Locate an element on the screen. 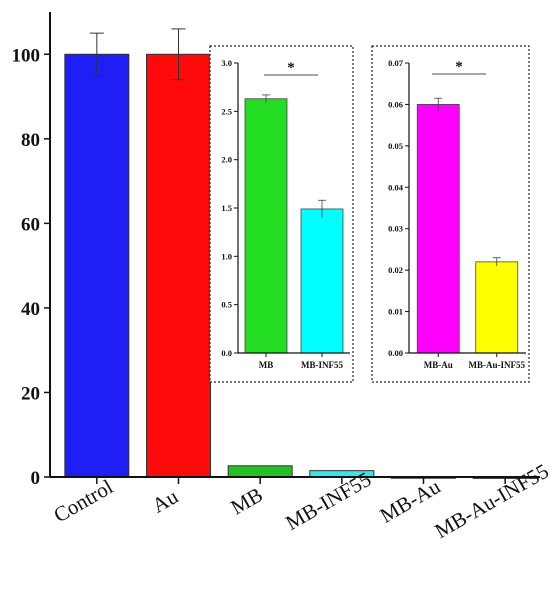 This screenshot has height=614, width=550. inset-y-tick-label: 0.0 is located at coordinates (226, 353).